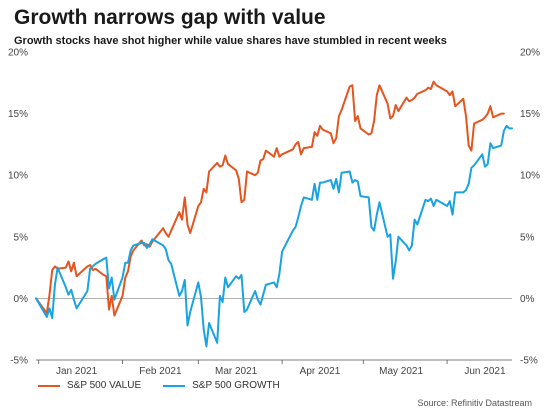  Describe the element at coordinates (77, 371) in the screenshot. I see `x-tick-label: Jan 2021` at that location.